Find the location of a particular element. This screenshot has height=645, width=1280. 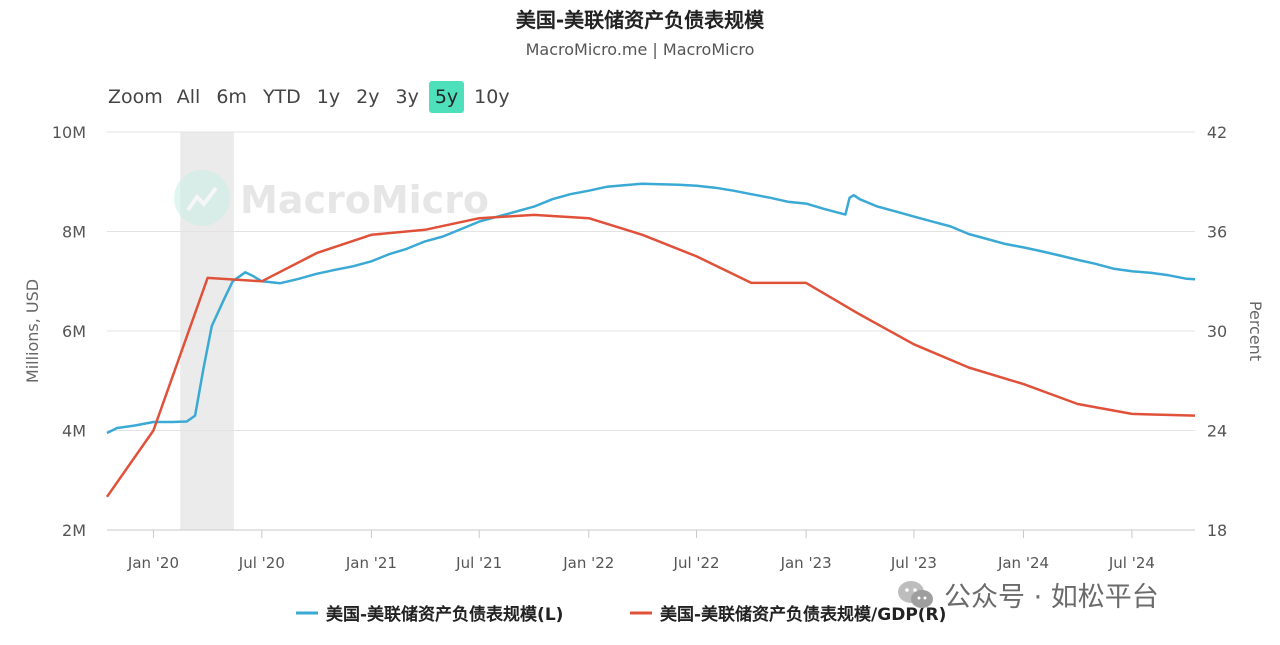

left-axis-tick-label: 4M is located at coordinates (74, 431).